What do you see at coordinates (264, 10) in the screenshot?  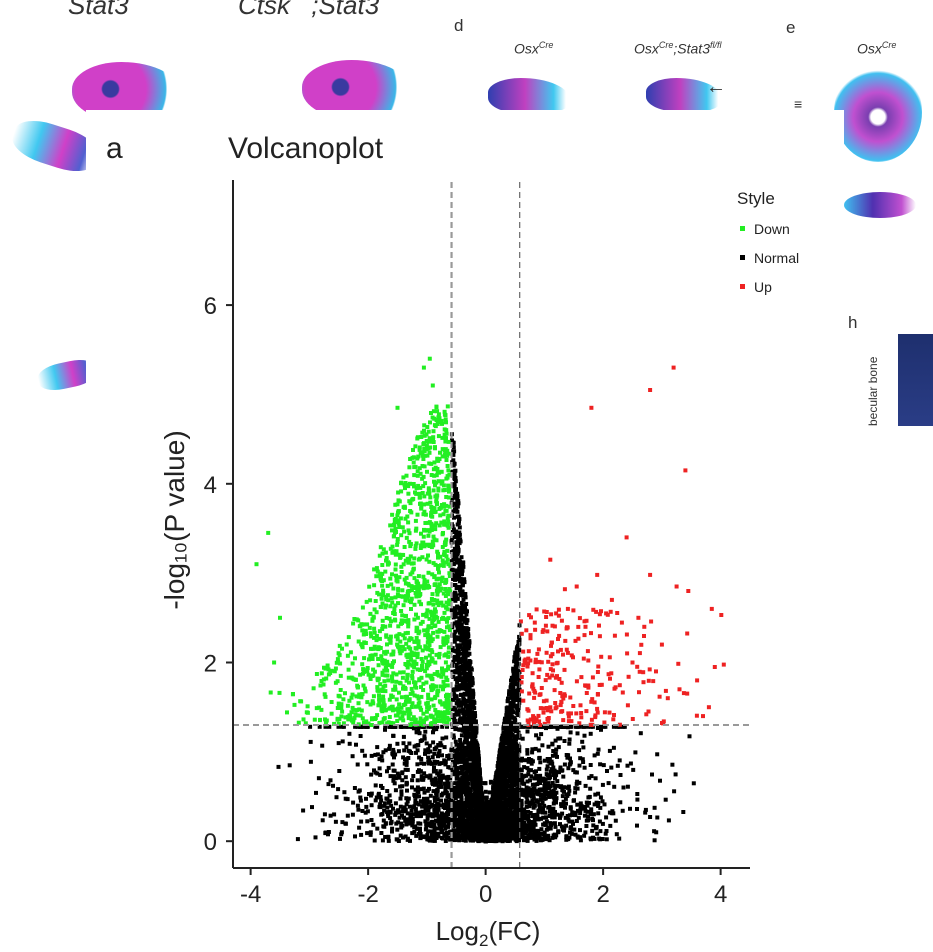 I see `ctsk-text: Ctsk` at bounding box center [264, 10].